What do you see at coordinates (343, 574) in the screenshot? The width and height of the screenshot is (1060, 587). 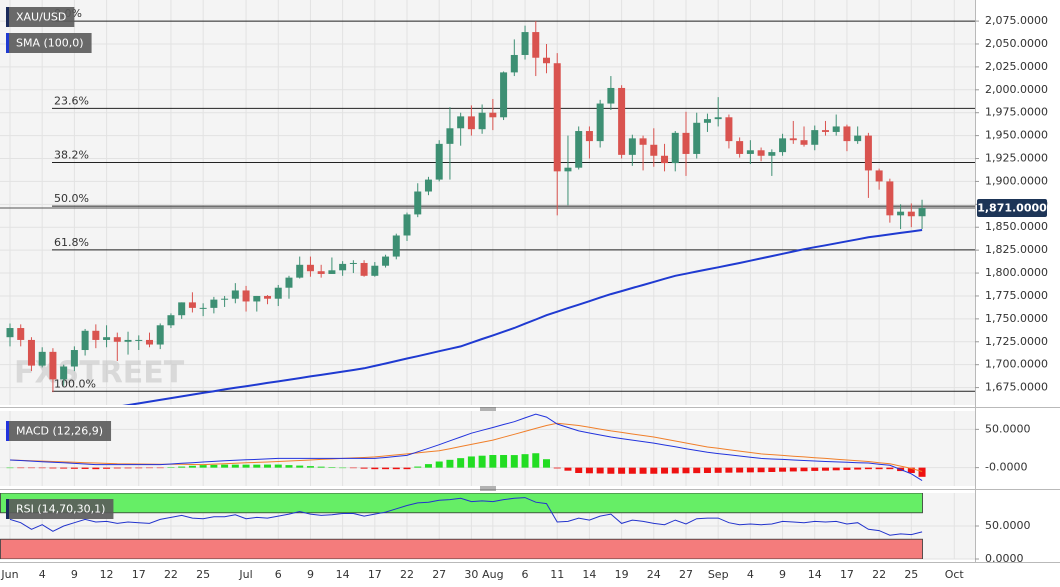 I see `x-tick-label: 14` at bounding box center [343, 574].